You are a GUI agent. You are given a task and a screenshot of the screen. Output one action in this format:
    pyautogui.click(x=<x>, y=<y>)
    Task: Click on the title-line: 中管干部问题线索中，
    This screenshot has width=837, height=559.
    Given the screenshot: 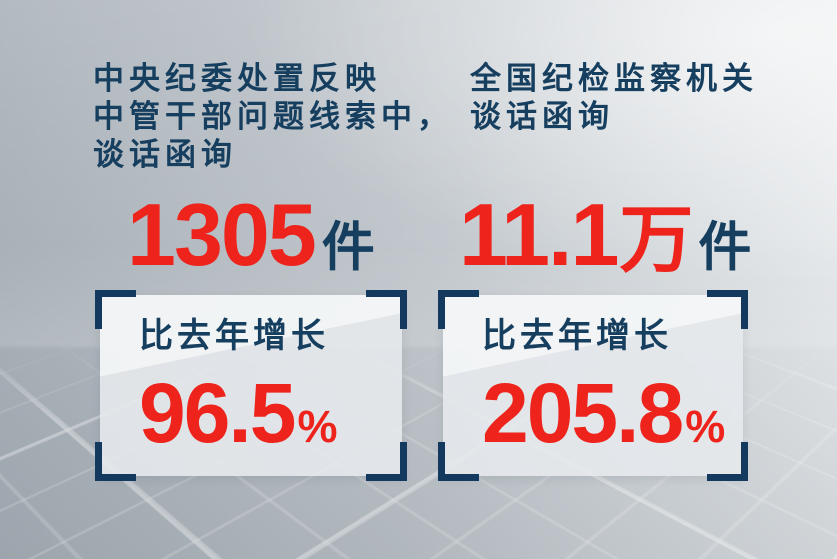 What is the action you would take?
    pyautogui.click(x=273, y=116)
    